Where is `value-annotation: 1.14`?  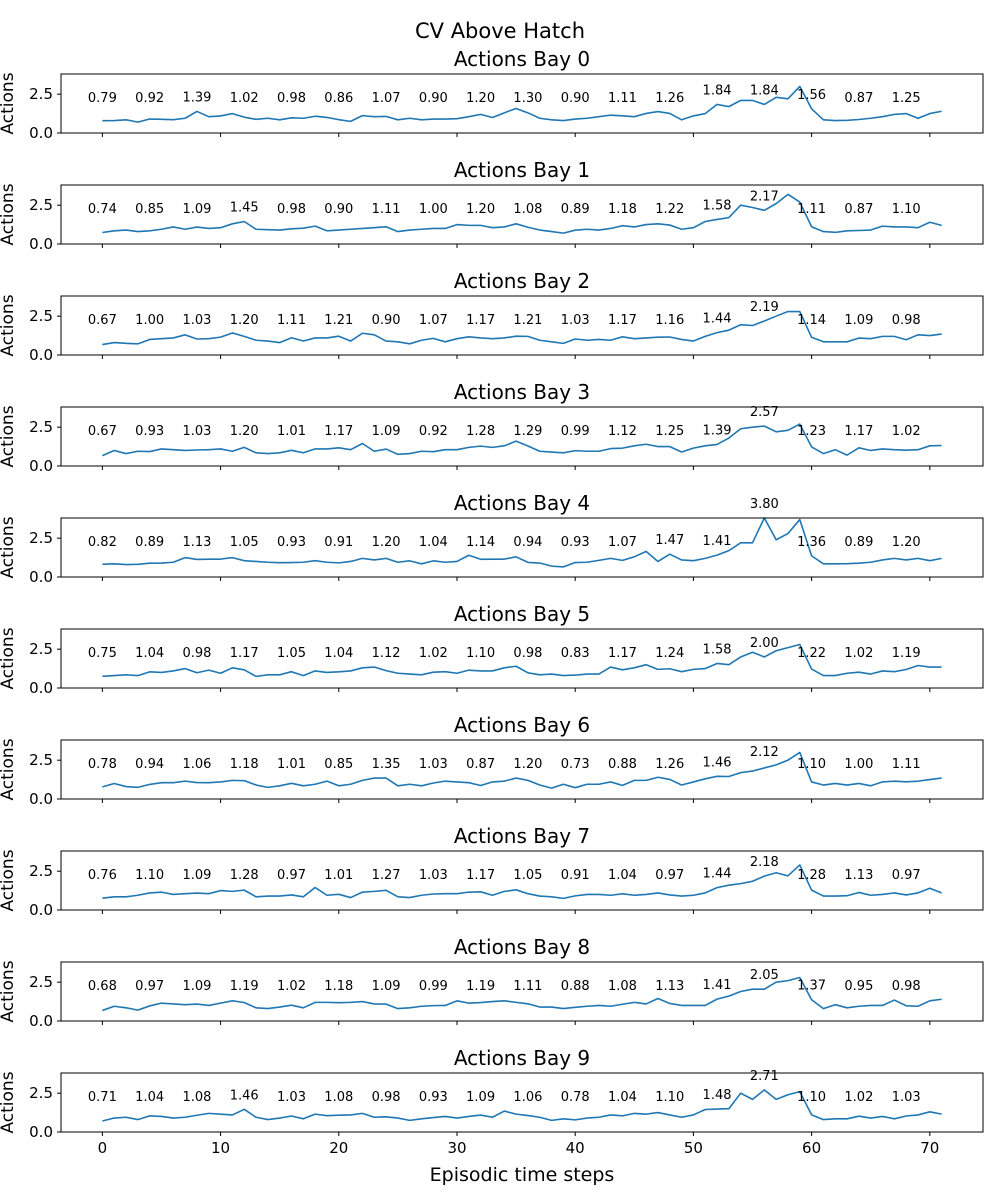
value-annotation: 1.14 is located at coordinates (811, 320).